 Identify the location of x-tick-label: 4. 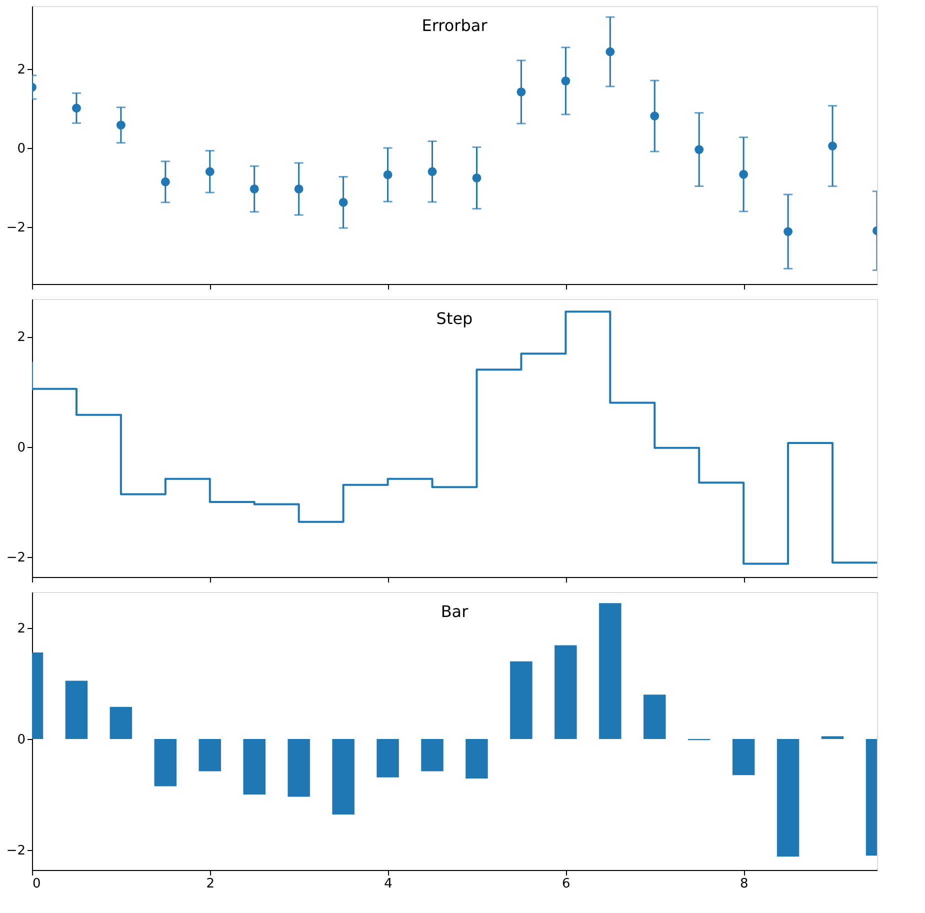
(388, 884).